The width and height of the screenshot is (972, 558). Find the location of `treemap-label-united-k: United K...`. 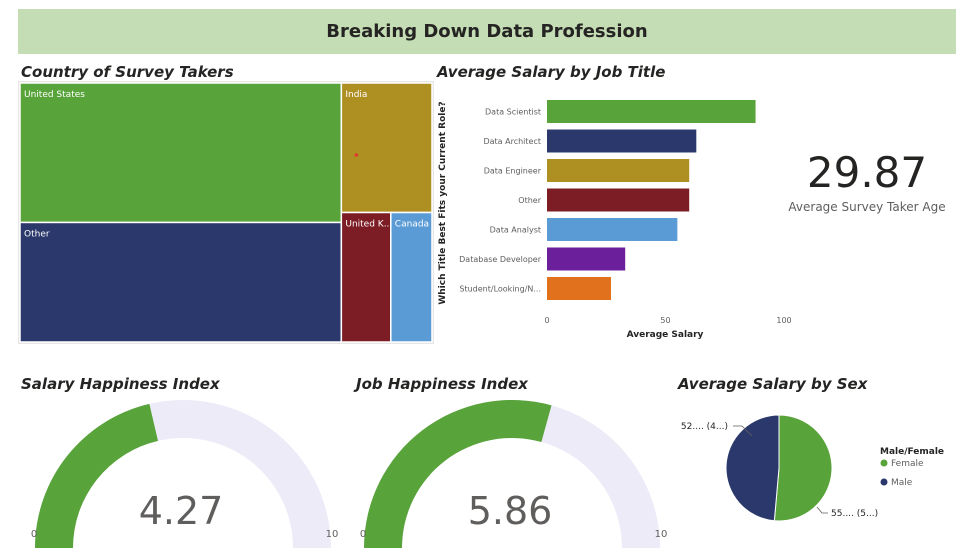

treemap-label-united-k: United K... is located at coordinates (368, 225).